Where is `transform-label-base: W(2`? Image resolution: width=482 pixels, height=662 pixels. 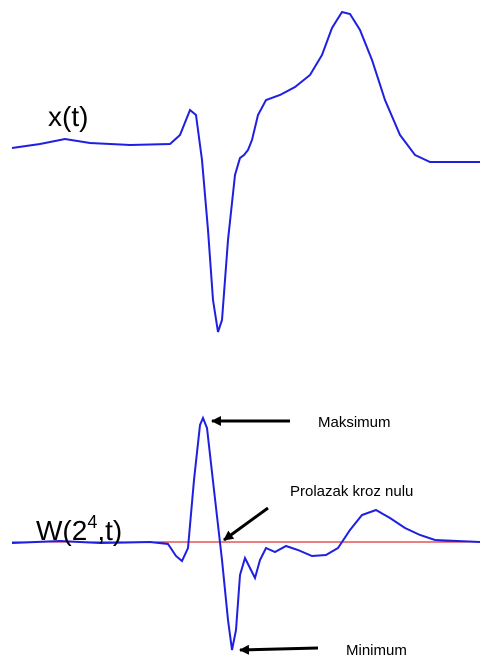
transform-label-base: W(2 is located at coordinates (61, 530).